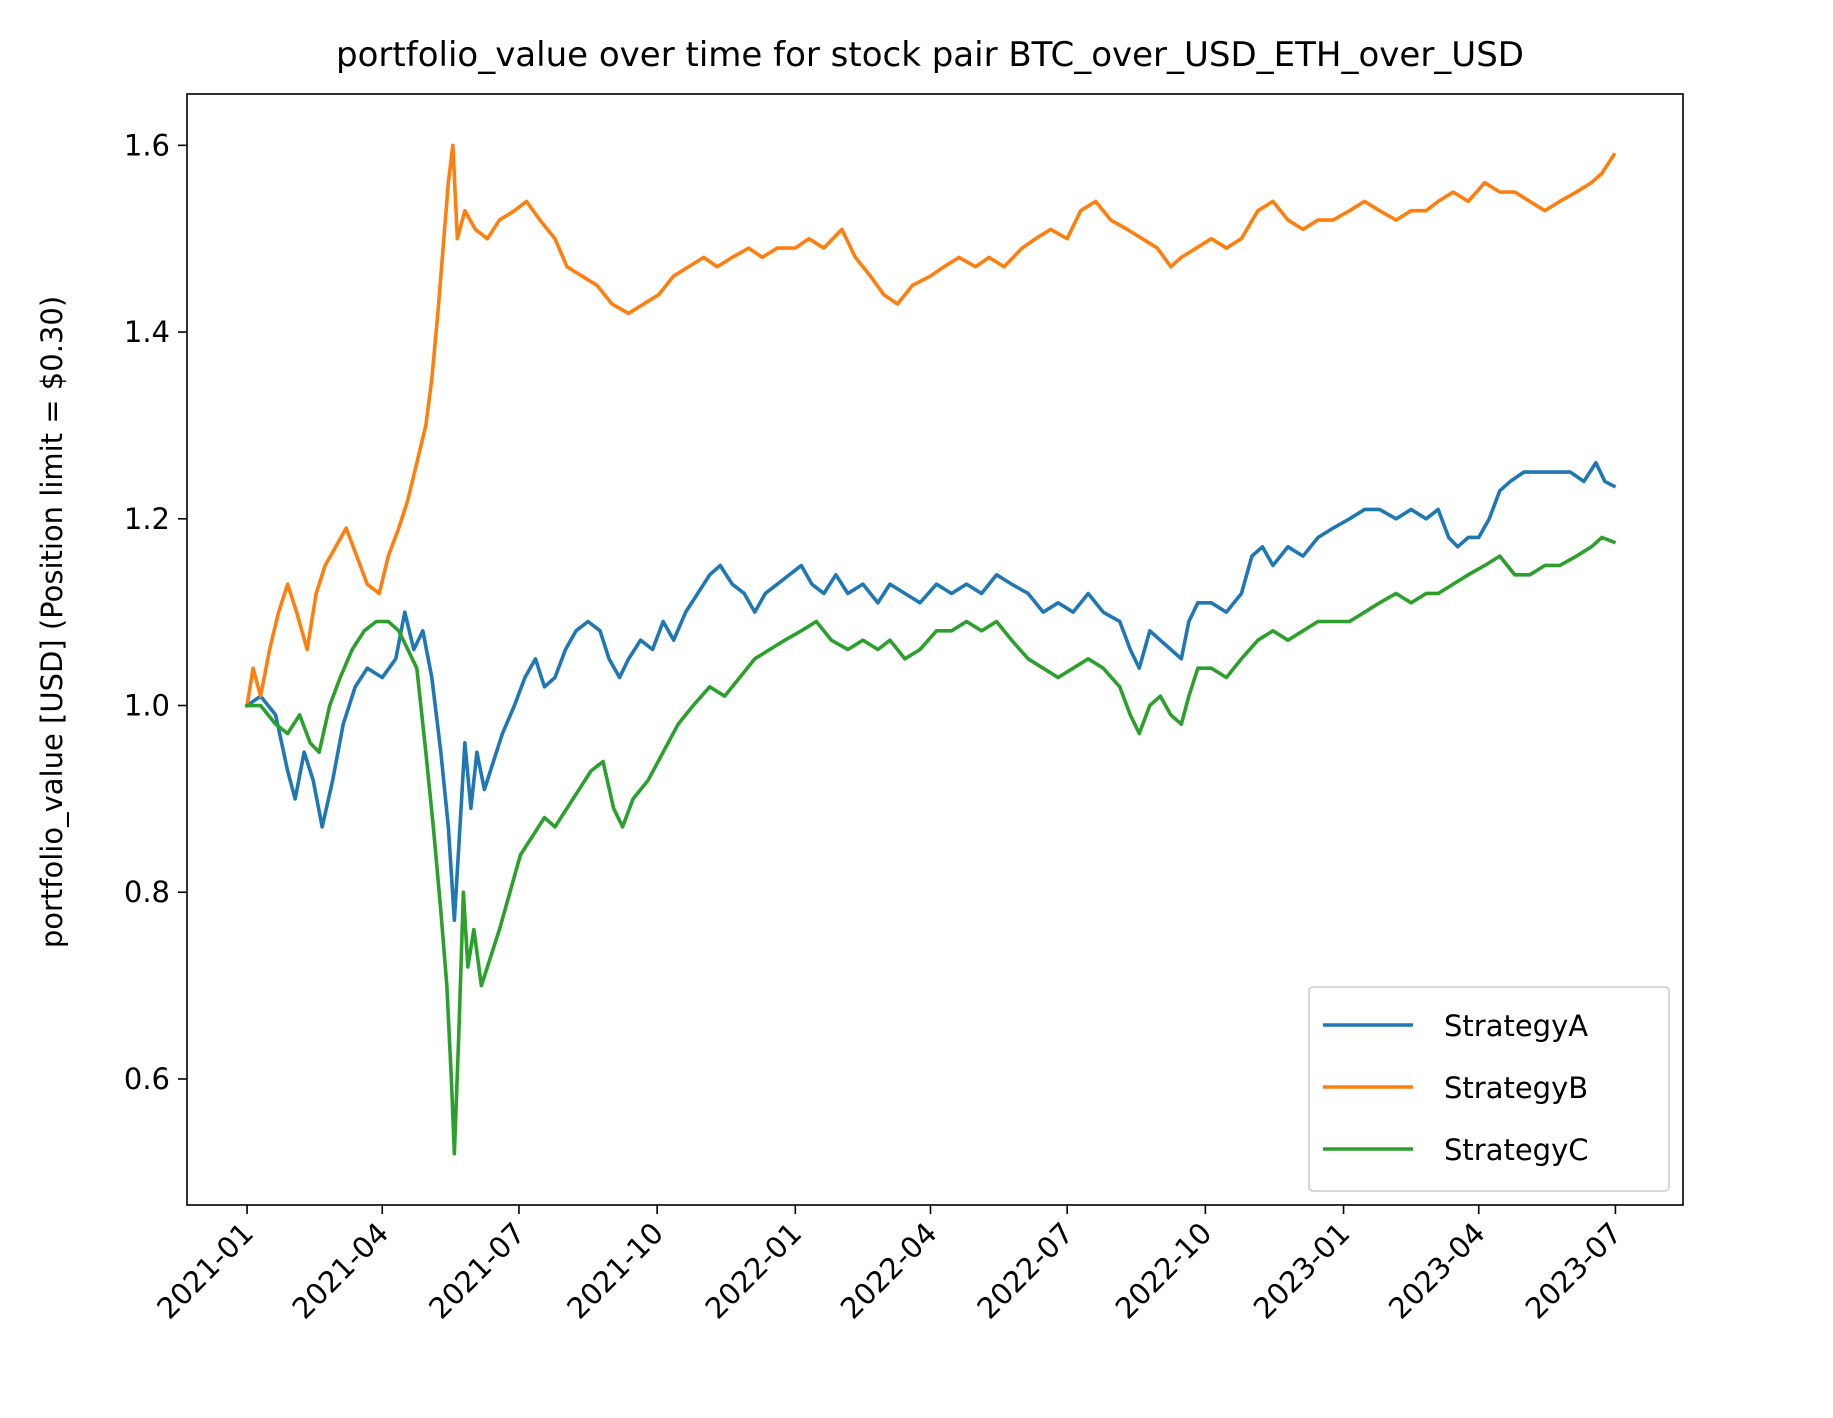  I want to click on legend-label-strategyb: StrategyB, so click(1516, 1088).